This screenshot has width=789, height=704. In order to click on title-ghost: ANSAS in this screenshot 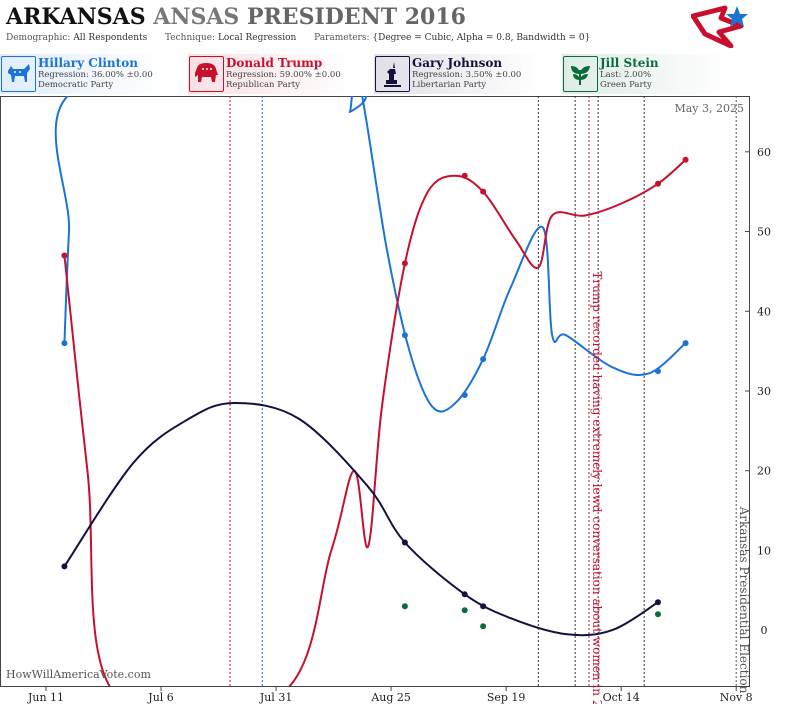, I will do `click(196, 17)`.